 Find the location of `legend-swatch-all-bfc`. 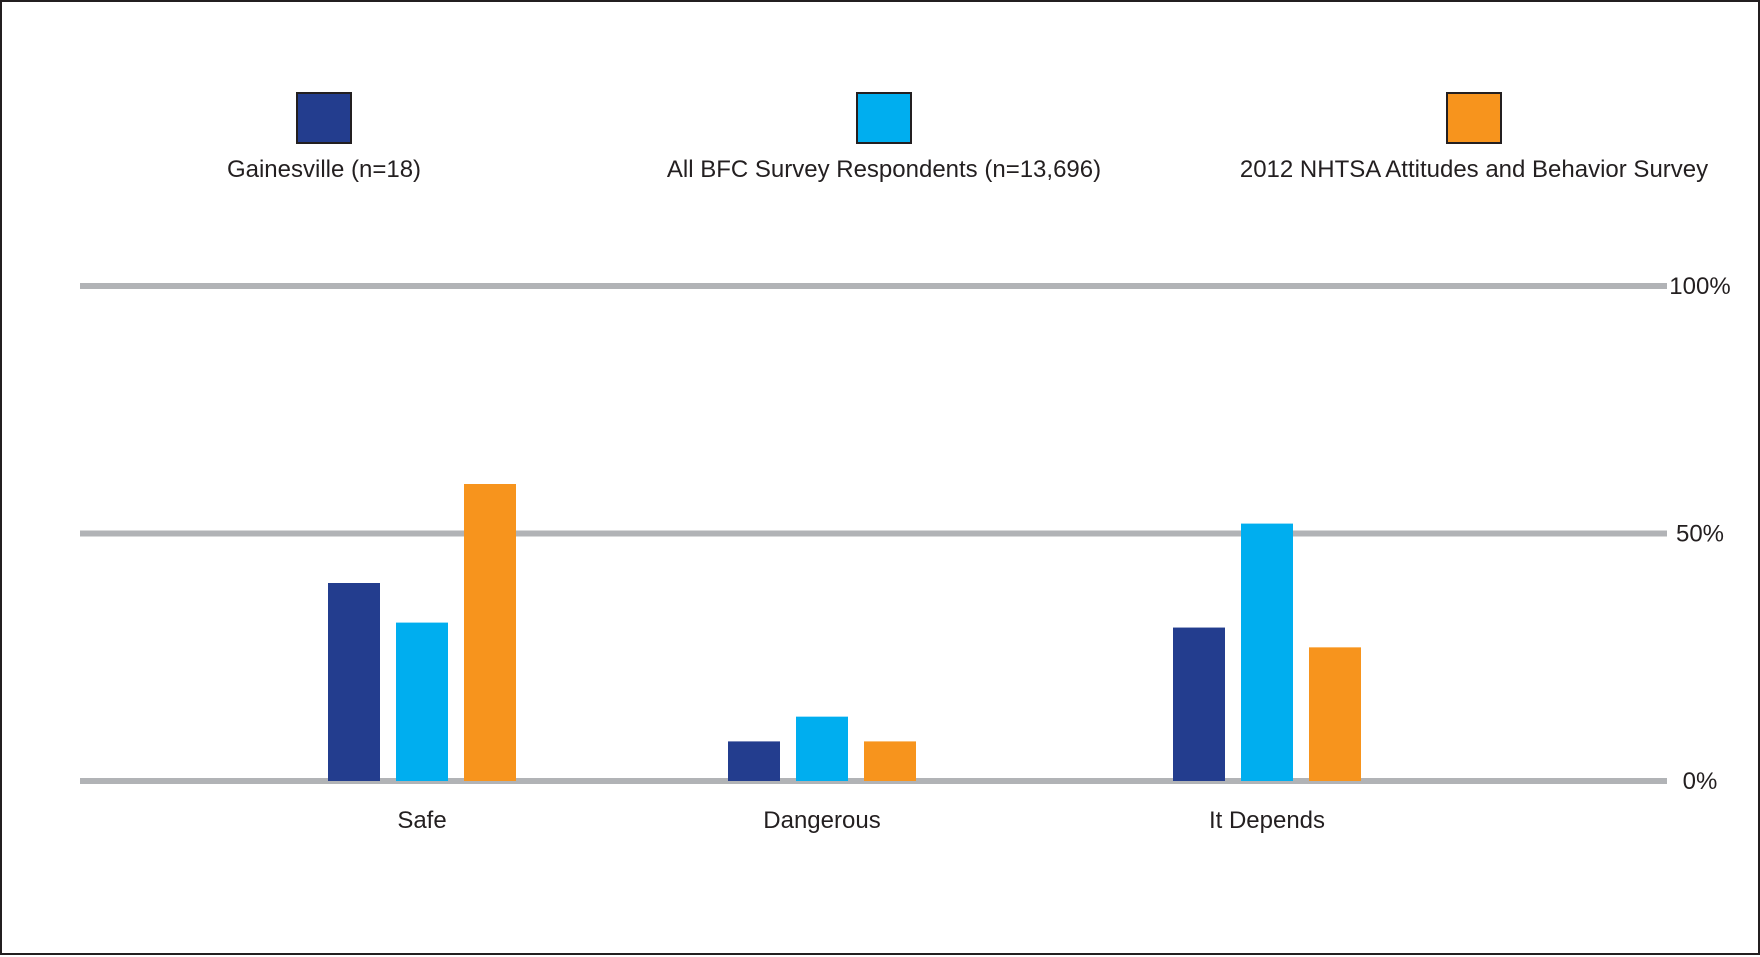

legend-swatch-all-bfc is located at coordinates (884, 118).